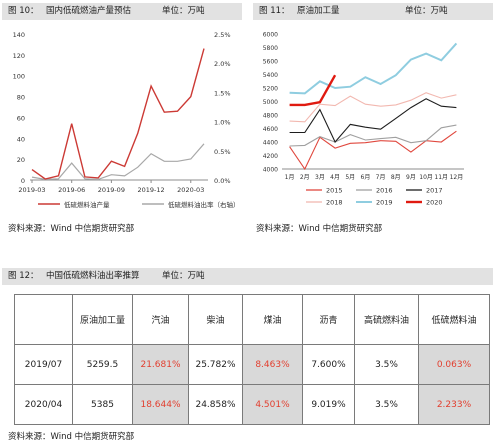 Image resolution: width=500 pixels, height=448 pixels. What do you see at coordinates (93, 276) in the screenshot?
I see `fig12-title: 中国低硫燃料油出率推算` at bounding box center [93, 276].